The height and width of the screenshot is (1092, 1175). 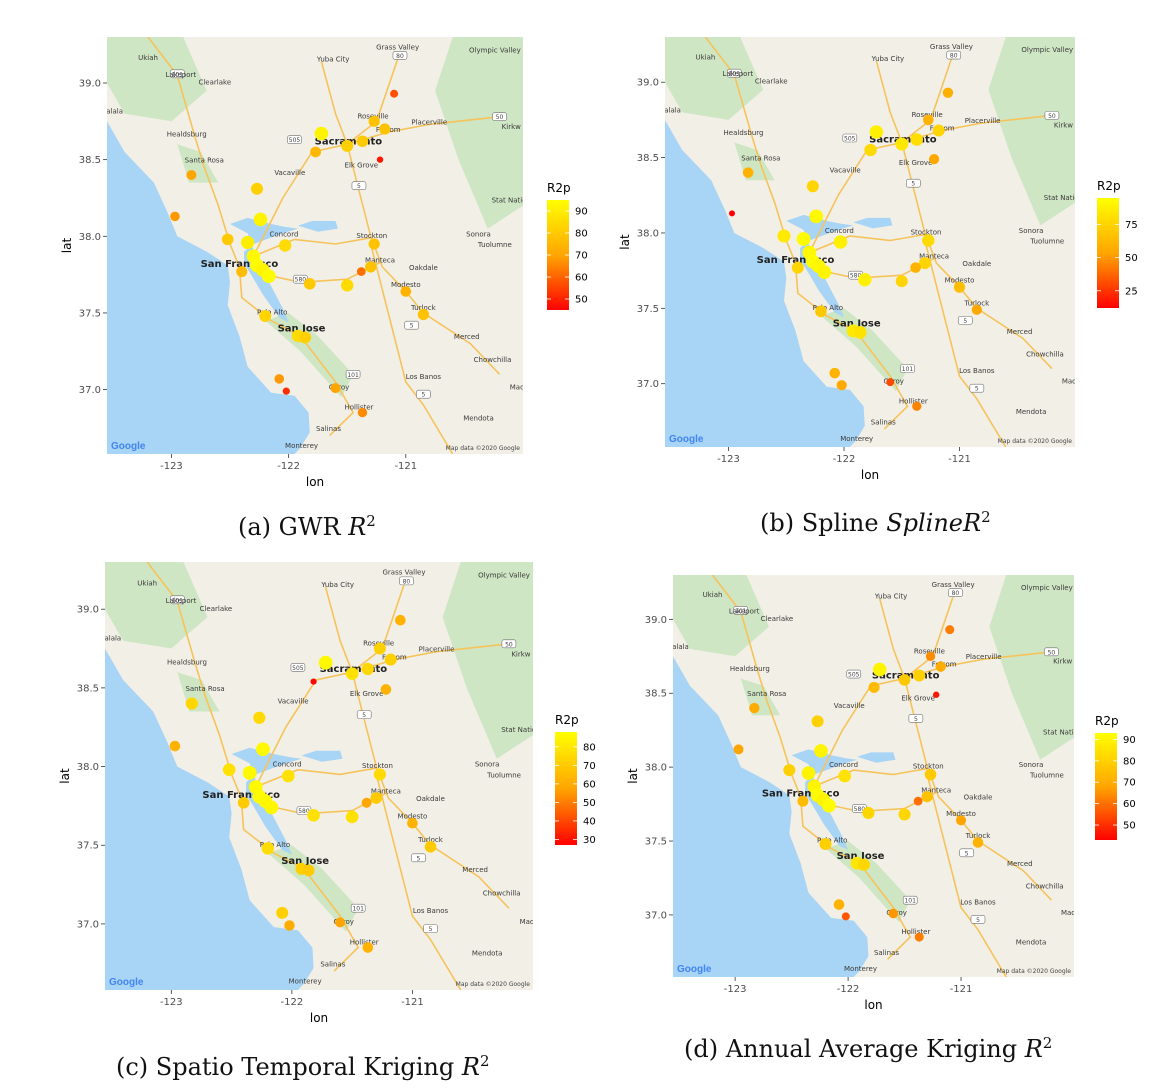 What do you see at coordinates (1031, 765) in the screenshot?
I see `place-label: Sonora` at bounding box center [1031, 765].